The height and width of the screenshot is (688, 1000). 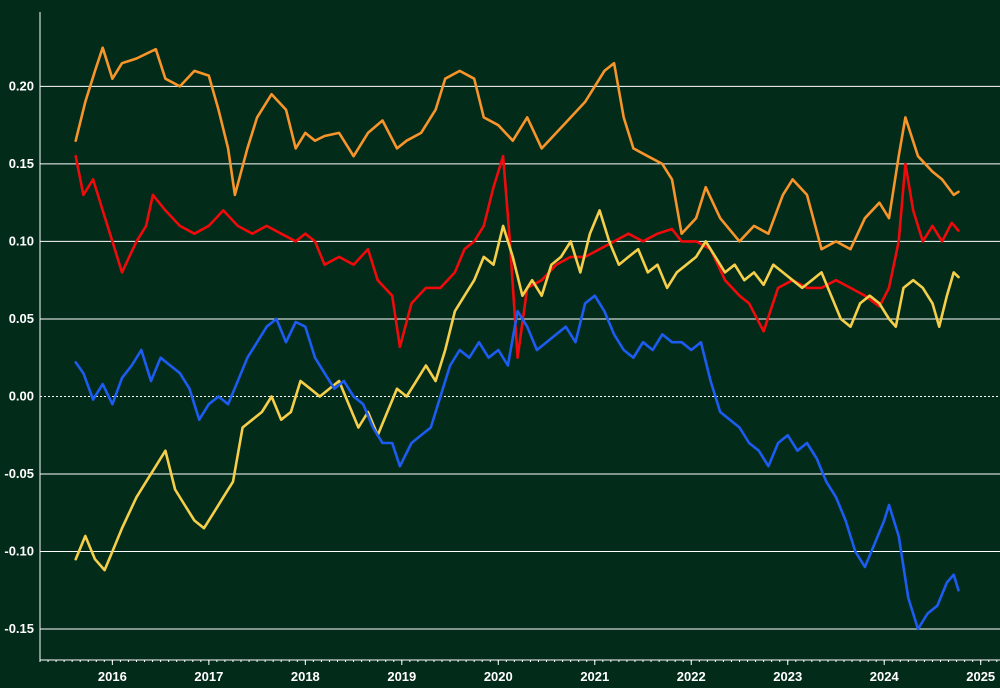 What do you see at coordinates (305, 676) in the screenshot?
I see `x-tick-label: 2018` at bounding box center [305, 676].